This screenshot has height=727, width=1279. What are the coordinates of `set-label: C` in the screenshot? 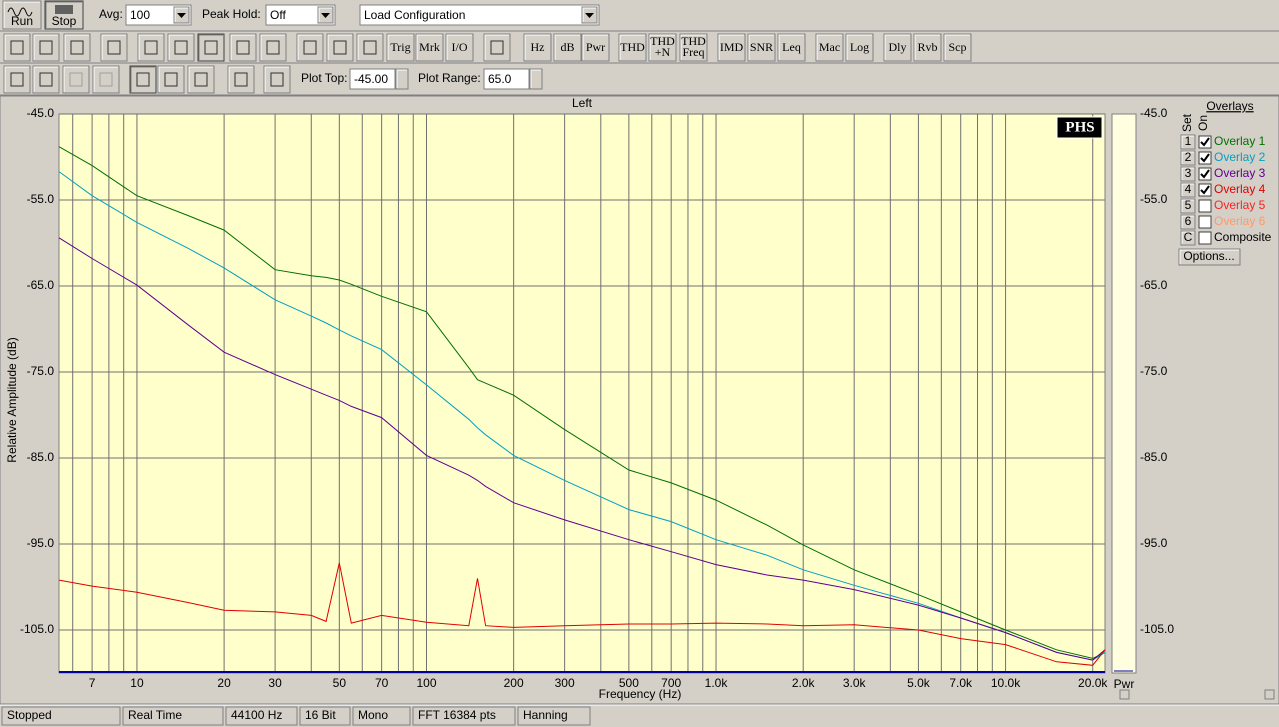 It's located at (1188, 237).